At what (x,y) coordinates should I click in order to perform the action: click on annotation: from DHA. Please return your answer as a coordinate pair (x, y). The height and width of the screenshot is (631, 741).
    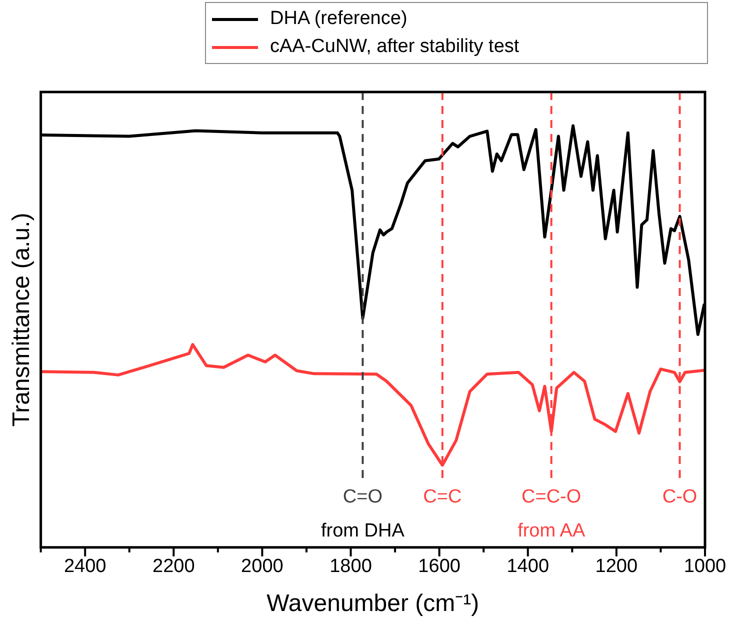
    Looking at the image, I should click on (363, 531).